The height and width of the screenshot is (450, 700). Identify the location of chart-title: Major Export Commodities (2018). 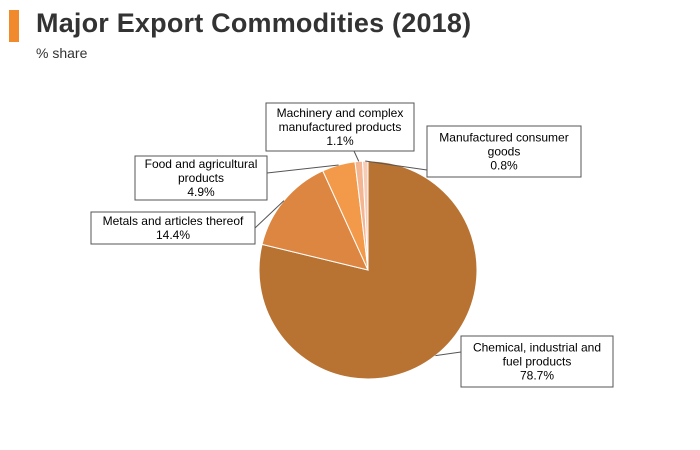
(254, 23).